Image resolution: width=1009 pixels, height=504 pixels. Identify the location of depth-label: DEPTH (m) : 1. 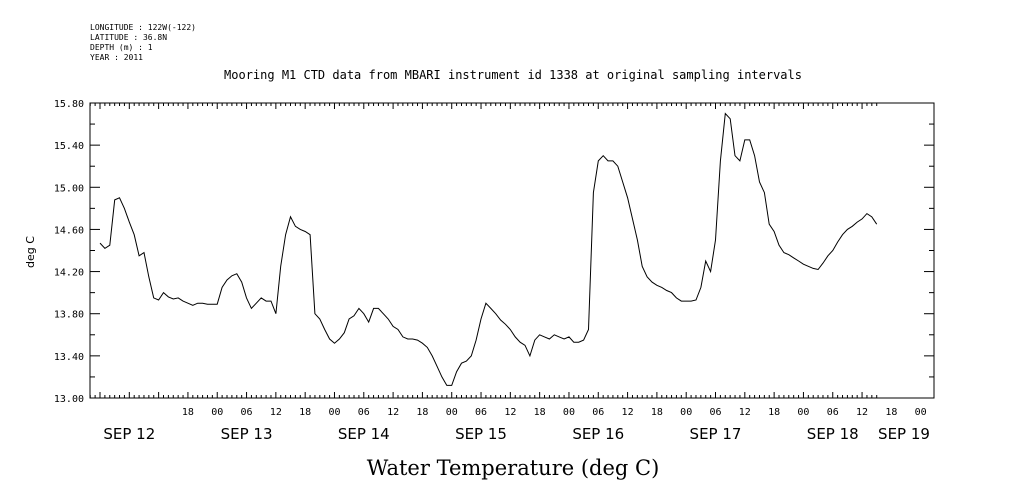
(121, 47).